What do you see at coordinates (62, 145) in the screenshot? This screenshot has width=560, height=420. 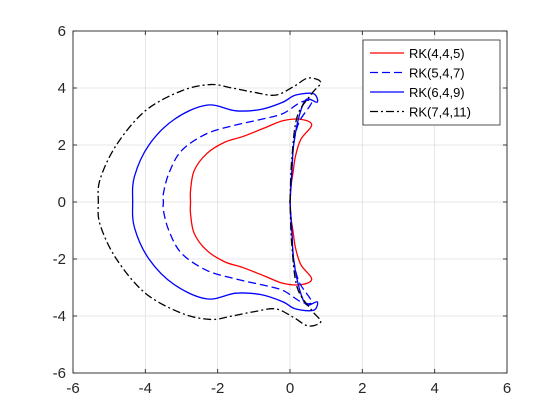 I see `y-tick-label: 2` at bounding box center [62, 145].